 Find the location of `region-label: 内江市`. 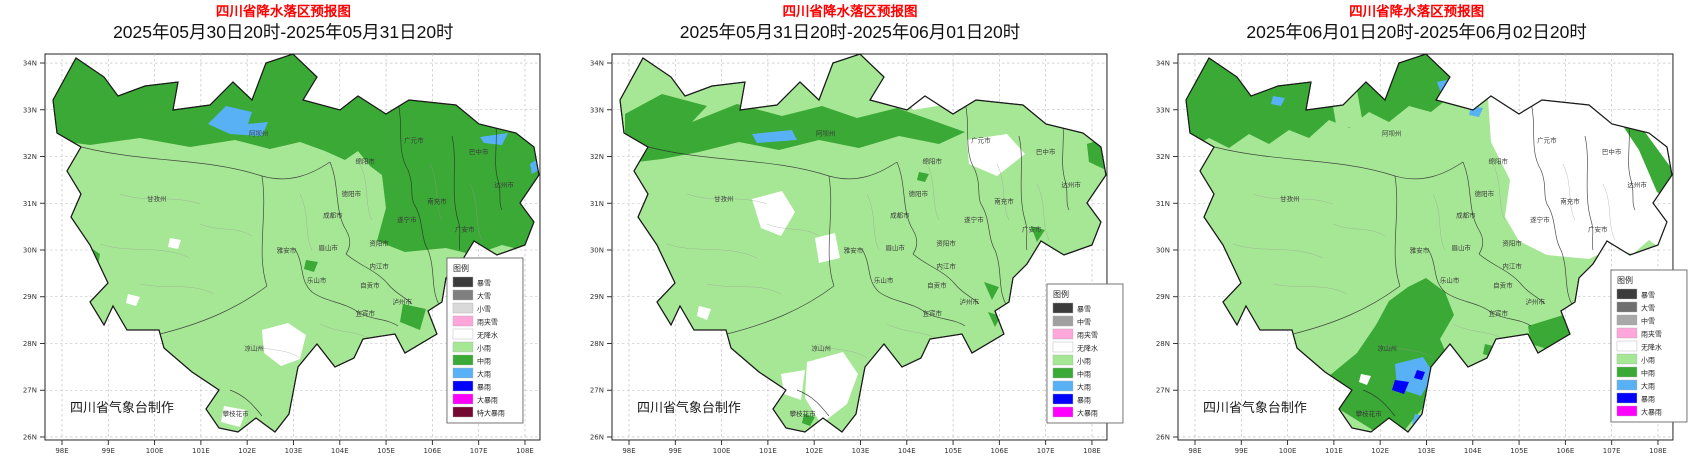

region-label: 内江市 is located at coordinates (946, 266).